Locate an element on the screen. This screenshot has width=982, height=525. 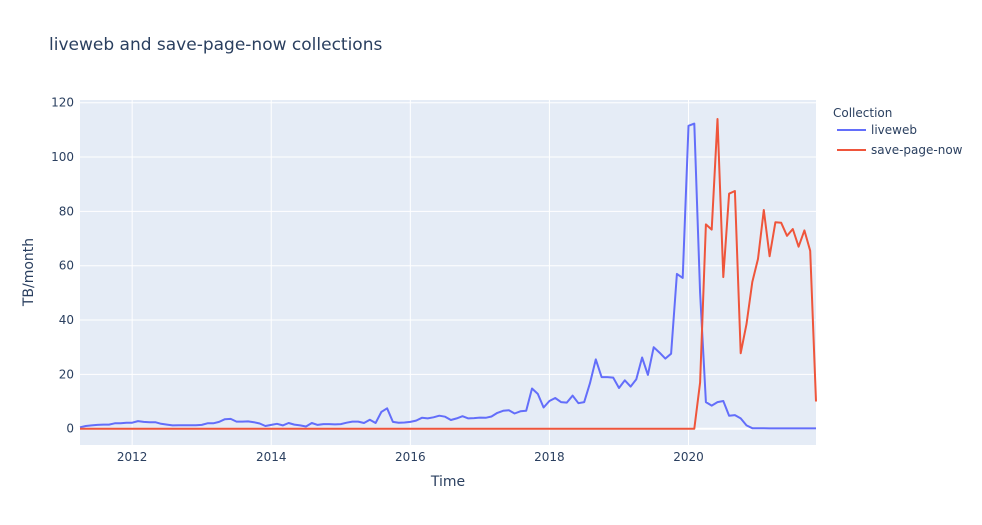
y-tick-label: 0 is located at coordinates (70, 429).